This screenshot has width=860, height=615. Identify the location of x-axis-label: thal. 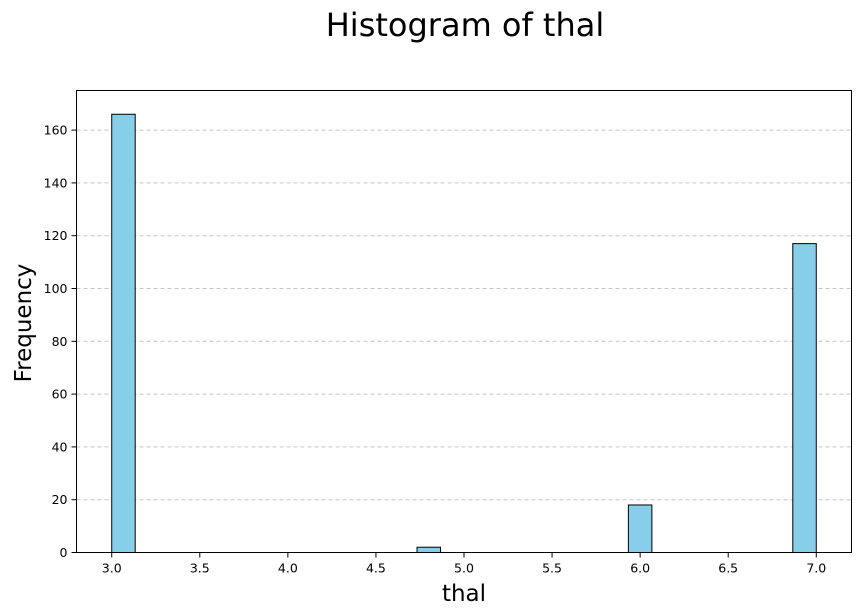
(464, 594).